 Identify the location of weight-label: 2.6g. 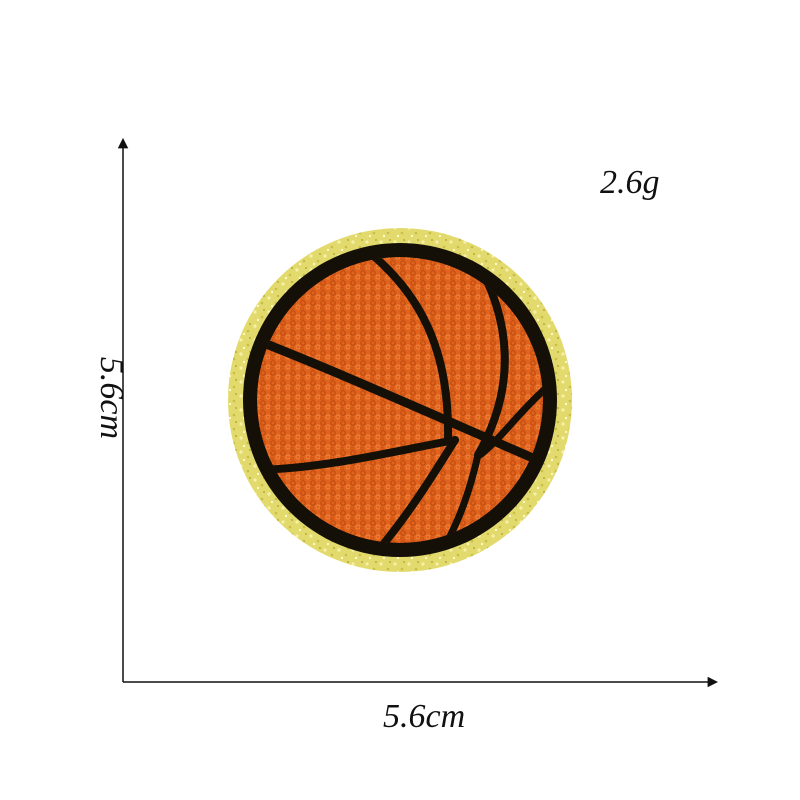
(630, 182).